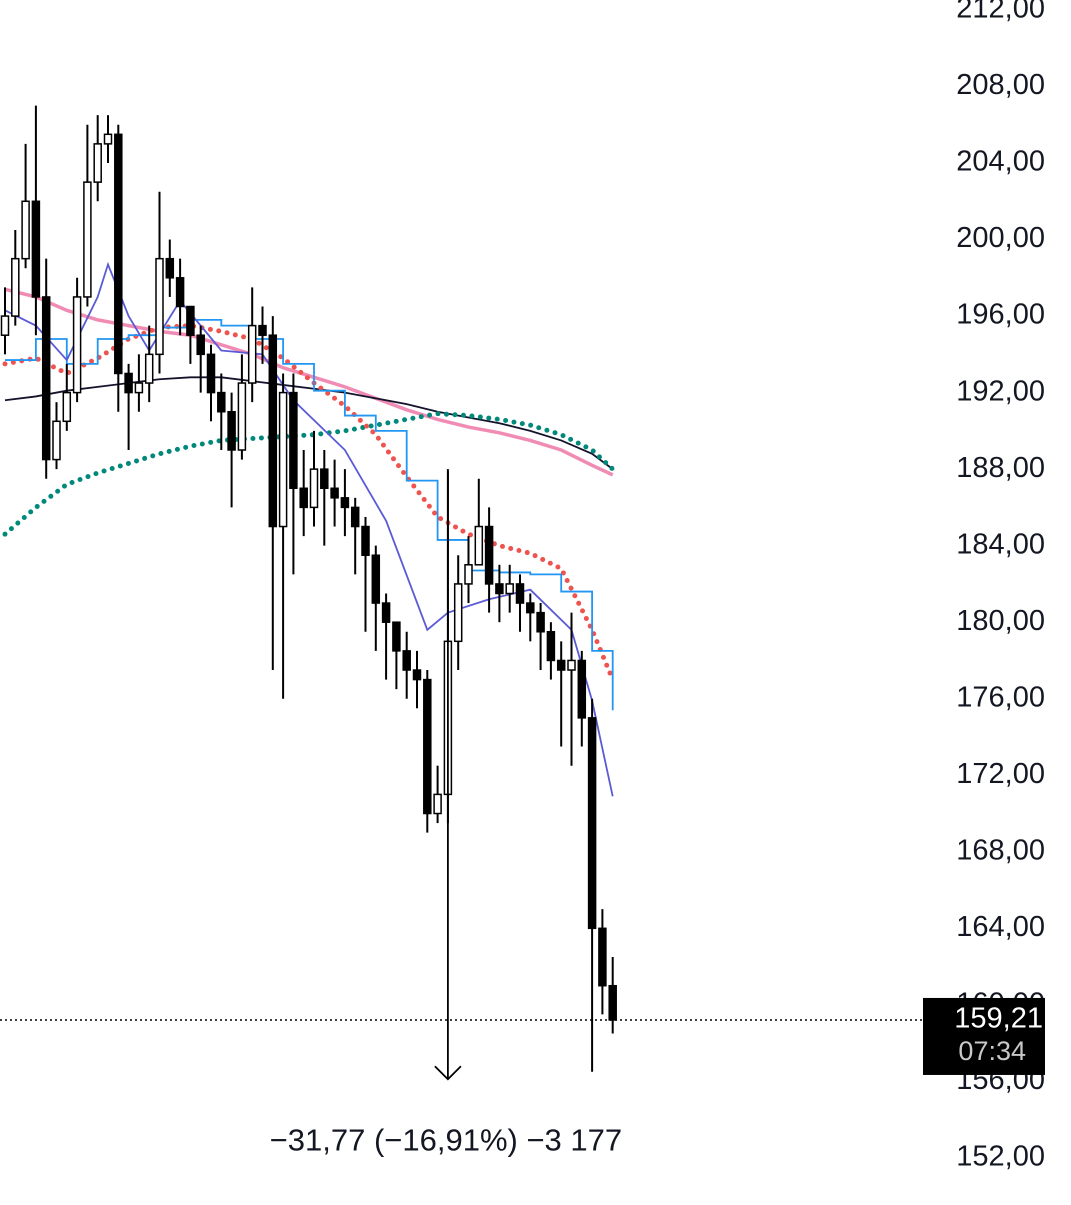 The height and width of the screenshot is (1205, 1071). I want to click on price-time: 07:34, so click(992, 1051).